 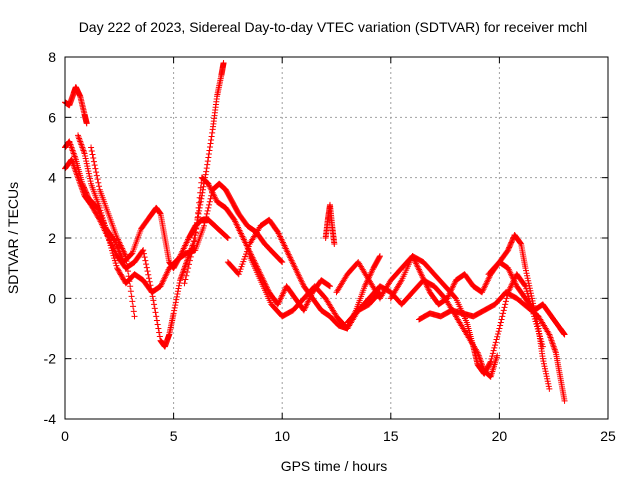 I want to click on x-tick-label: 15, so click(x=391, y=436).